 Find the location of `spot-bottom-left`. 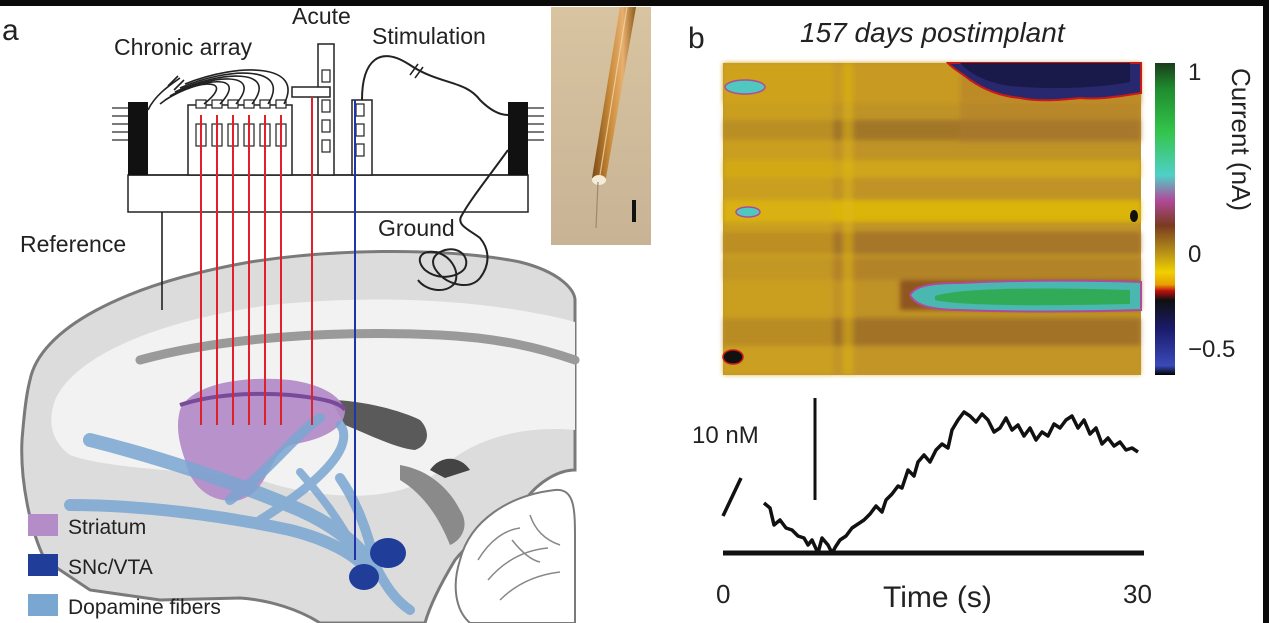

spot-bottom-left is located at coordinates (733, 357).